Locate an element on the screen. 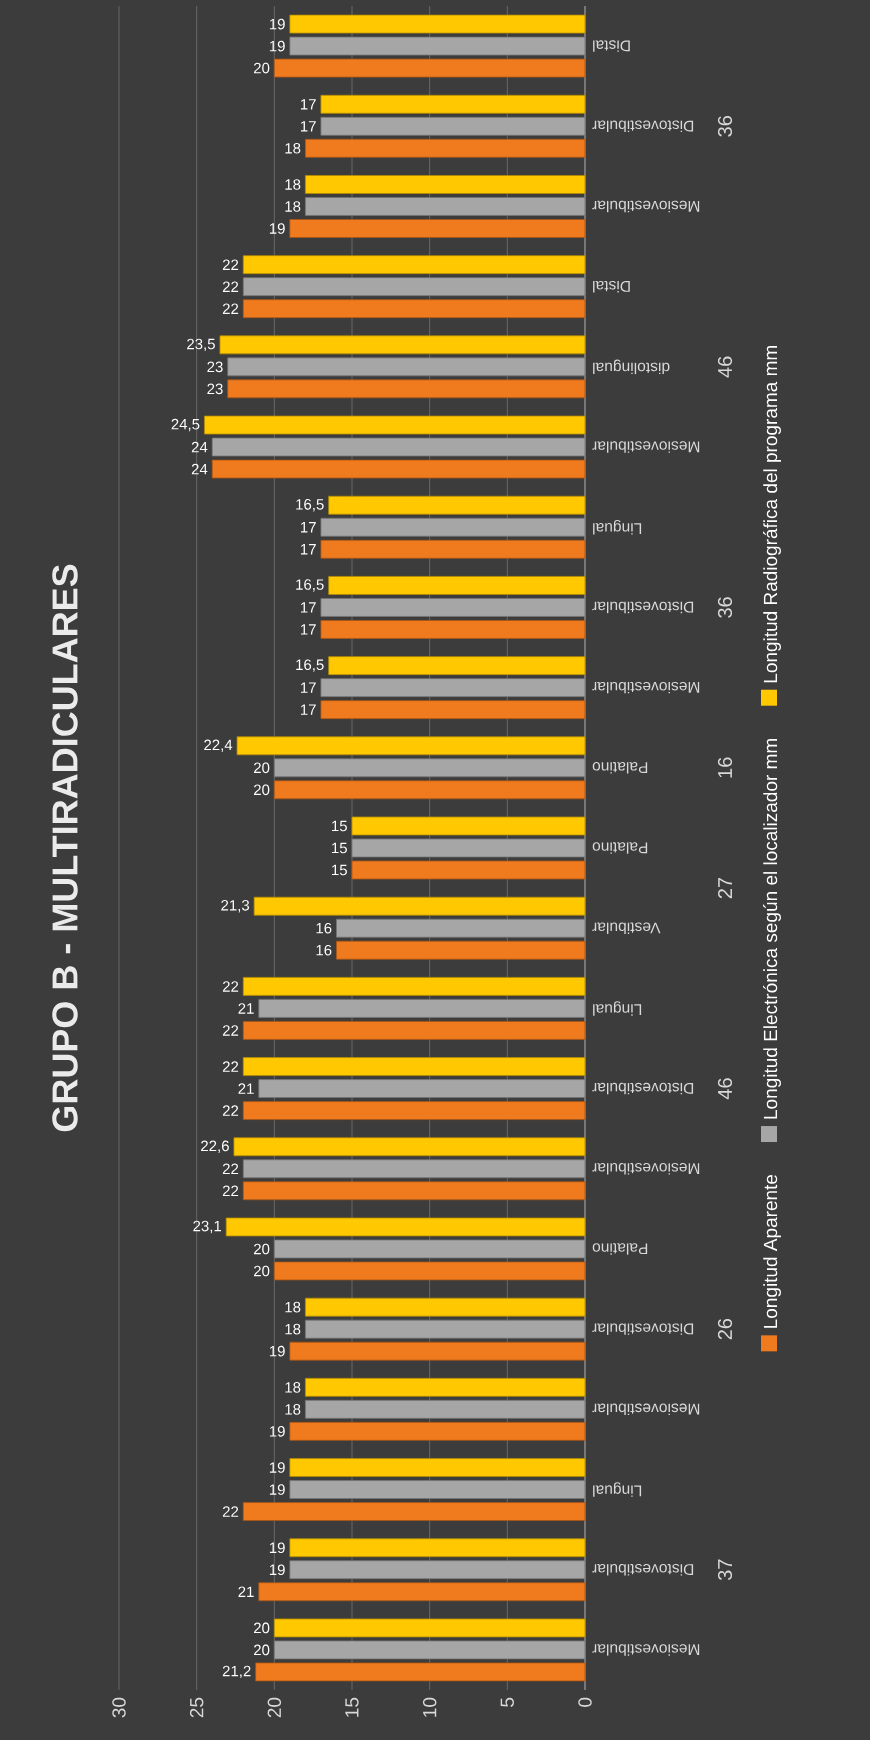  x-tick-label: 0 is located at coordinates (585, 1702).